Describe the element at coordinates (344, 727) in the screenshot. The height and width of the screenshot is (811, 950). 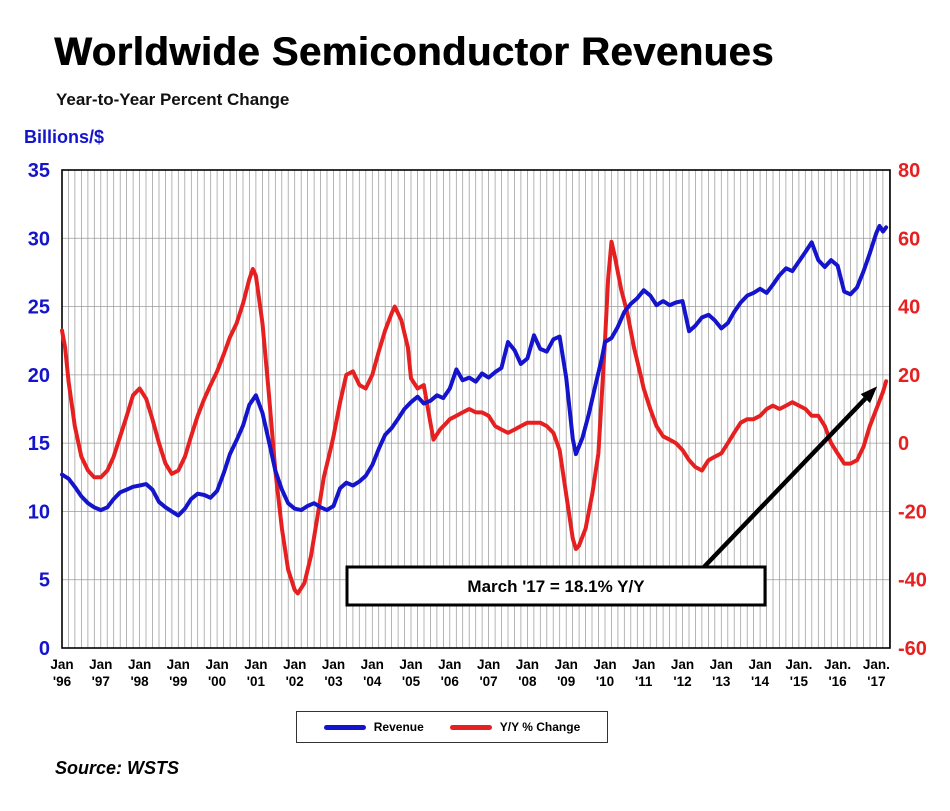
I see `revenue-line-swatch` at that location.